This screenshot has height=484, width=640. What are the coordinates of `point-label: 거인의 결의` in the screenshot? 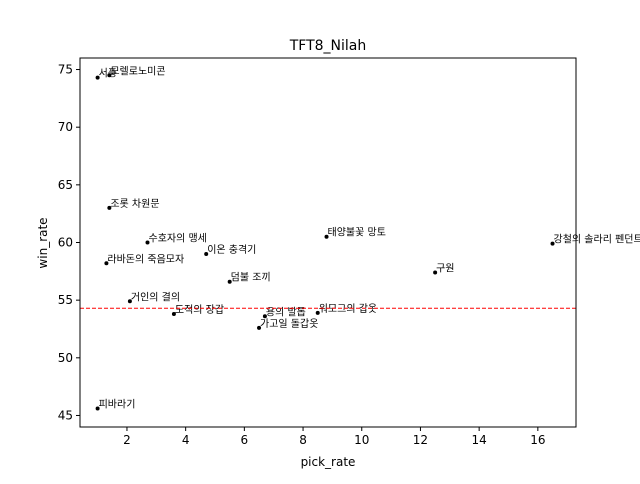 It's located at (155, 297).